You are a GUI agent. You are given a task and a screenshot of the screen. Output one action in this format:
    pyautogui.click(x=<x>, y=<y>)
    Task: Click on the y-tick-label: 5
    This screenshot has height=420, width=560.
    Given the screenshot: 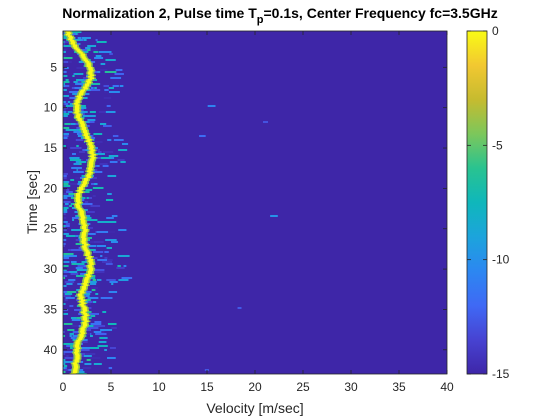 What is the action you would take?
    pyautogui.click(x=53, y=67)
    